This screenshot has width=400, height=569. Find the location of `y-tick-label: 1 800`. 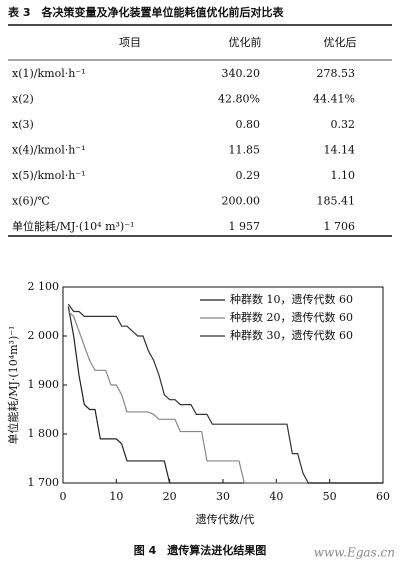

y-tick-label: 1 800 is located at coordinates (44, 433).